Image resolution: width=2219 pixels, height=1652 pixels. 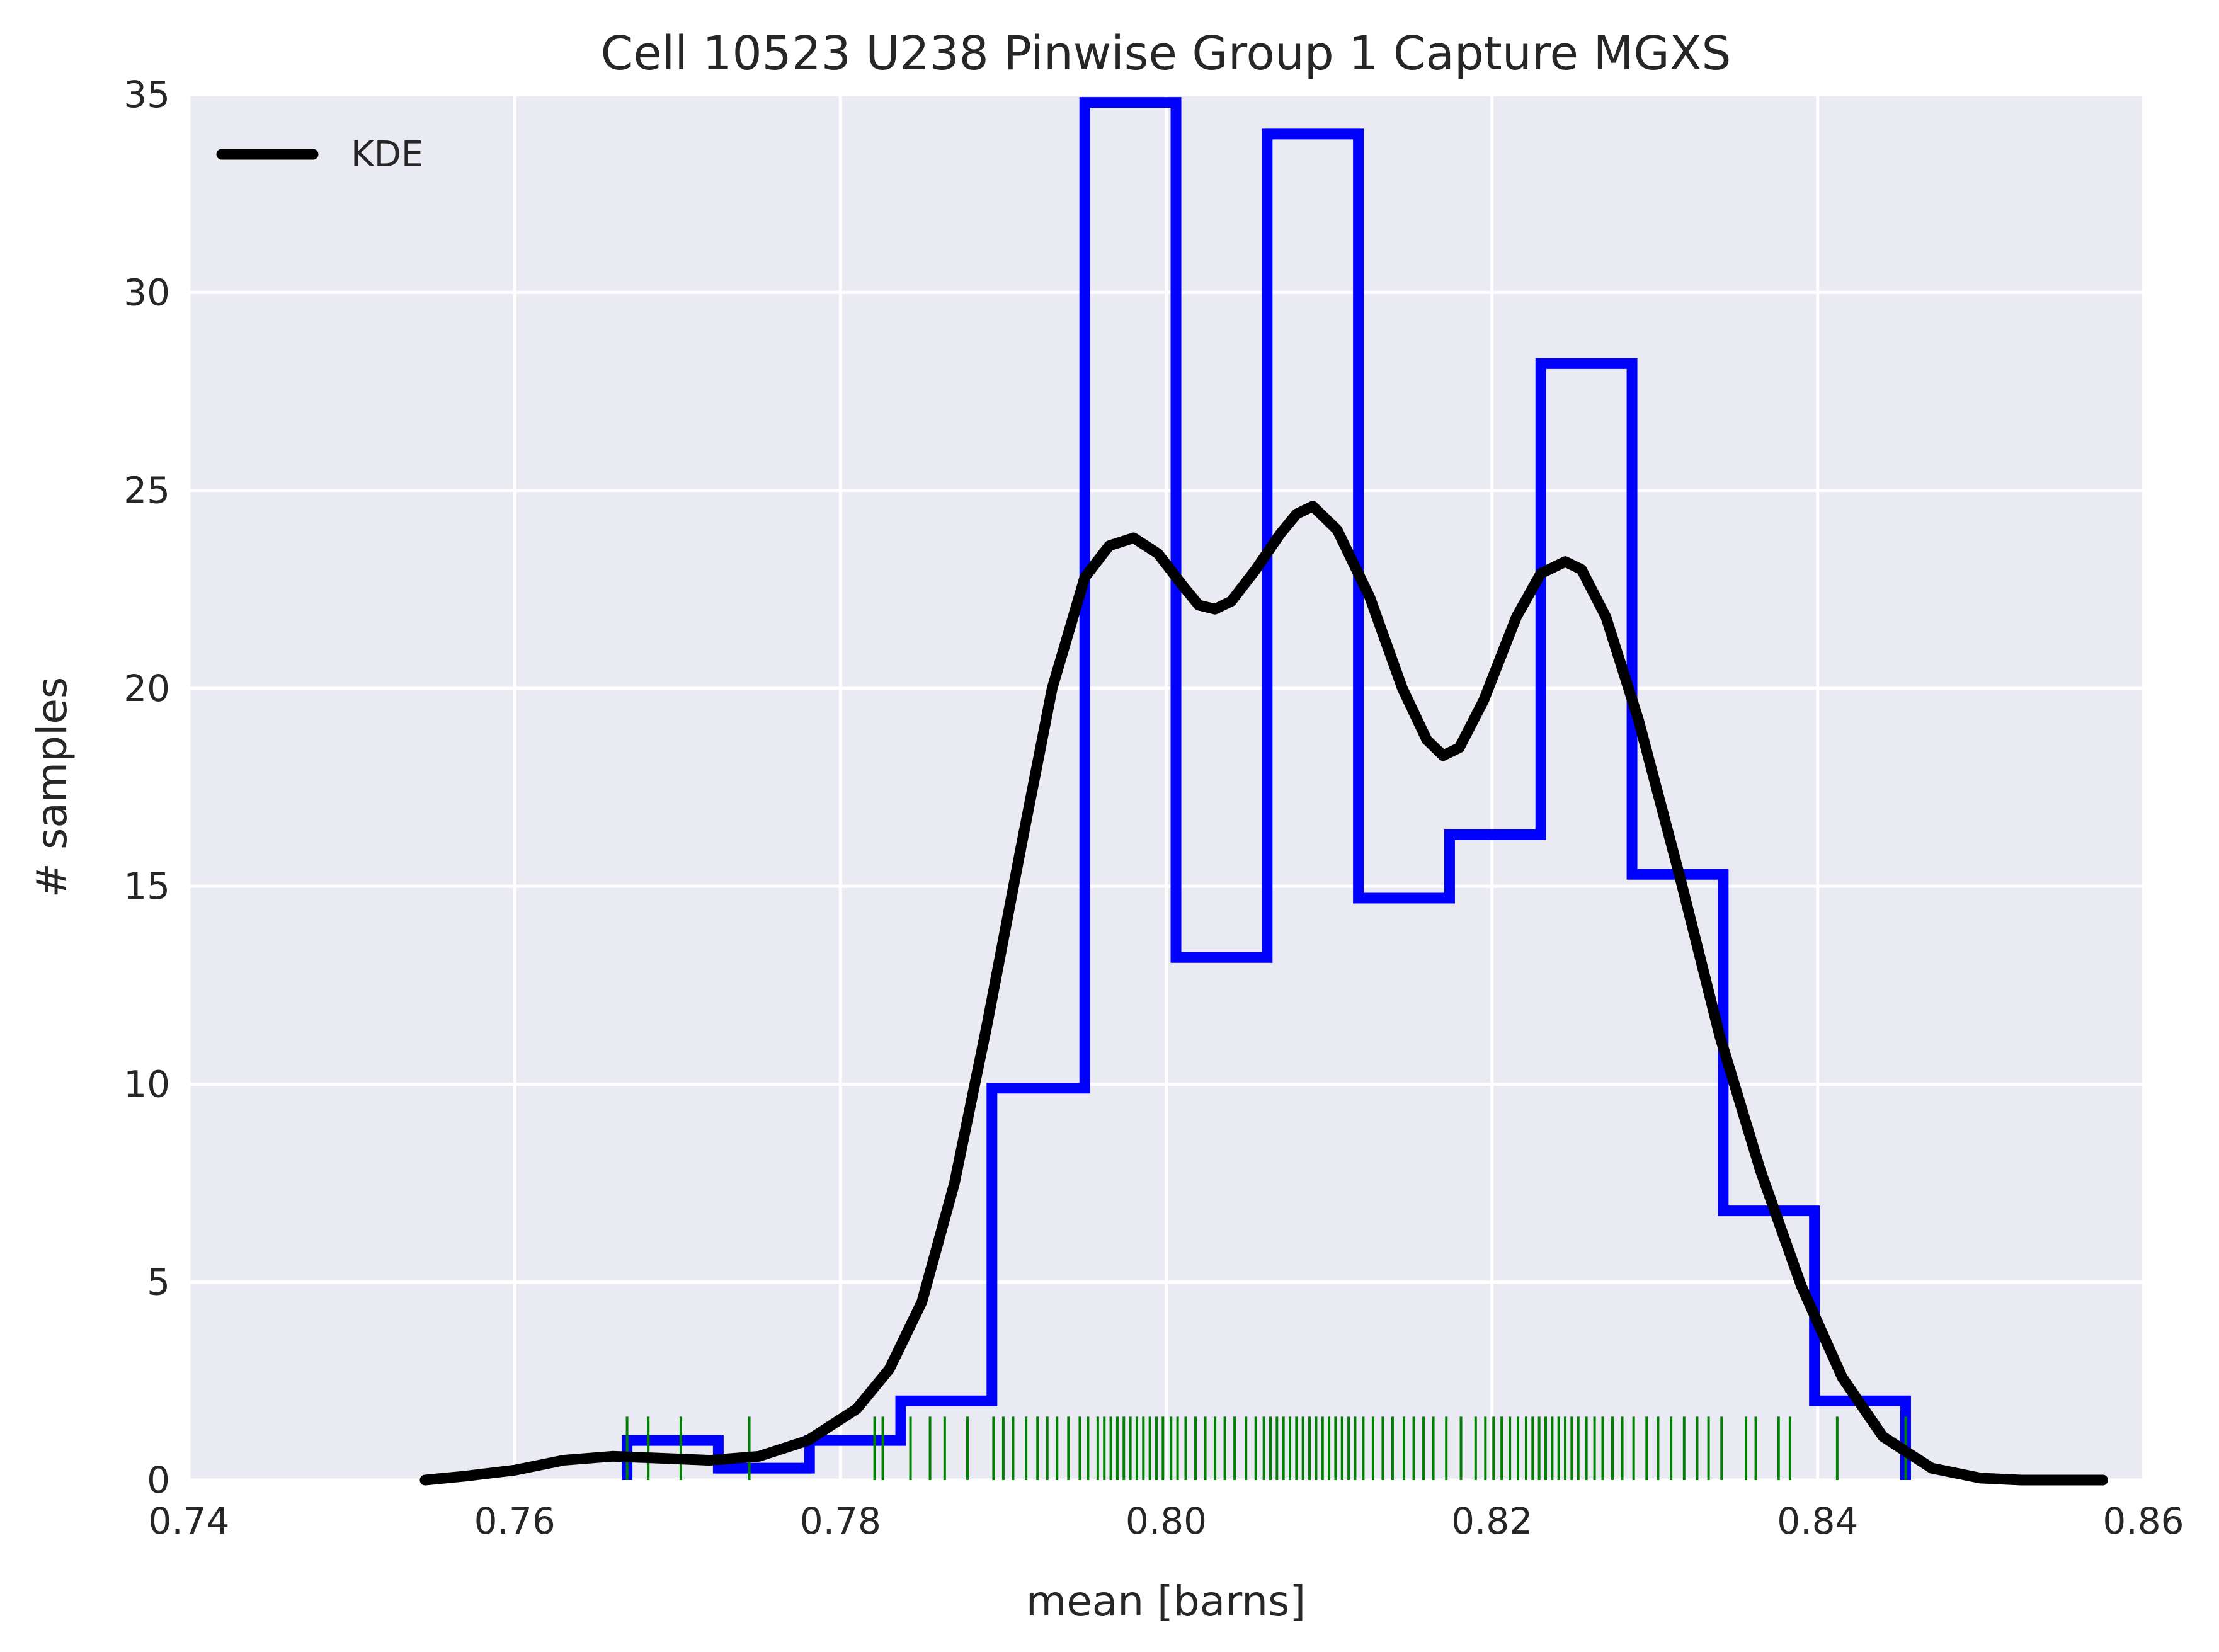 What do you see at coordinates (387, 155) in the screenshot?
I see `legend-kde-label: KDE` at bounding box center [387, 155].